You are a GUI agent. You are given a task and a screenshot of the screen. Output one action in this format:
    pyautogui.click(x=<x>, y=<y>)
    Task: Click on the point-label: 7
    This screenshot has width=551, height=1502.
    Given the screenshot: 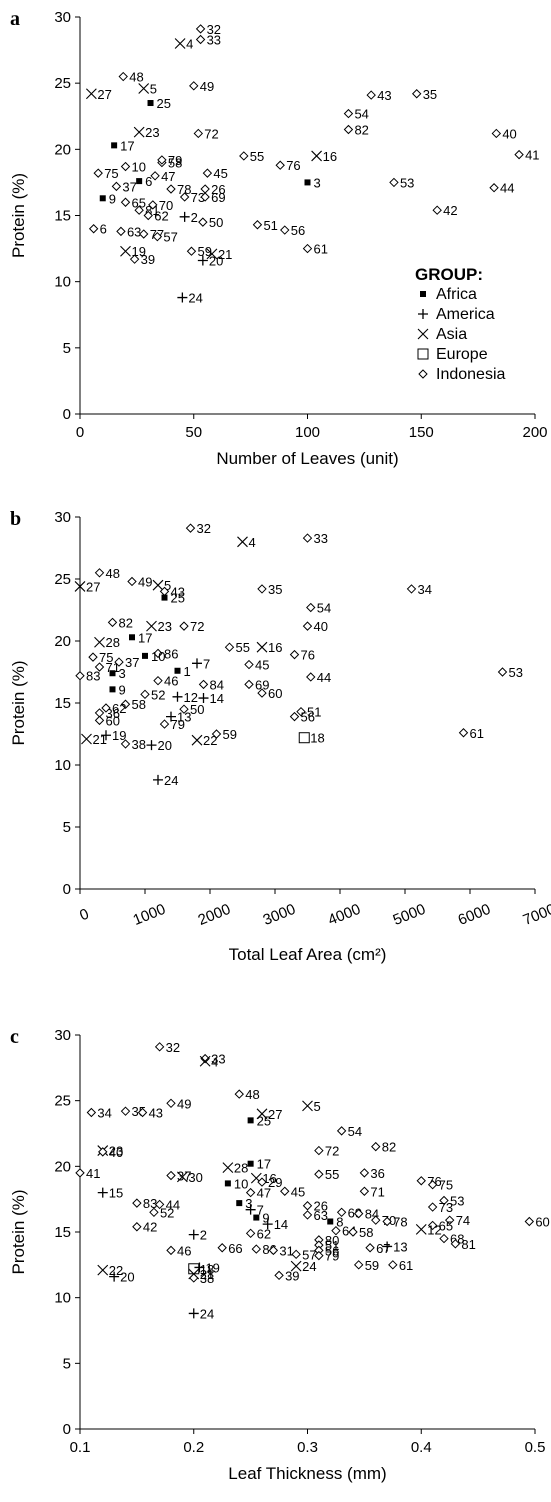 What is the action you would take?
    pyautogui.click(x=206, y=663)
    